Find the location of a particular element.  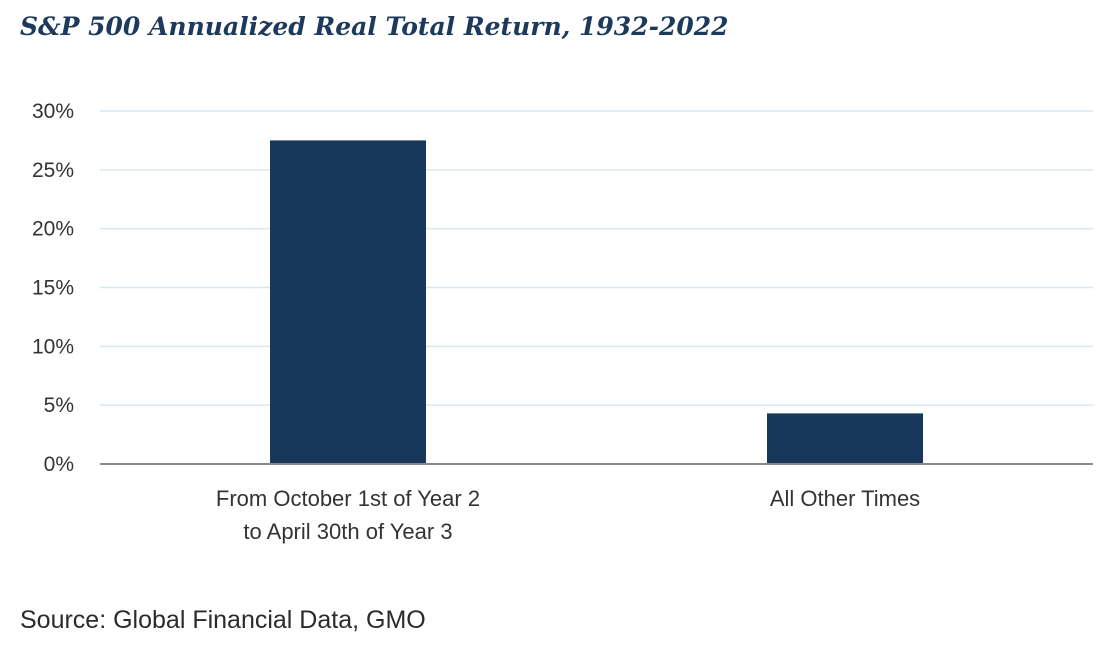

x-category-label: to April 30th of Year 3 is located at coordinates (347, 531).